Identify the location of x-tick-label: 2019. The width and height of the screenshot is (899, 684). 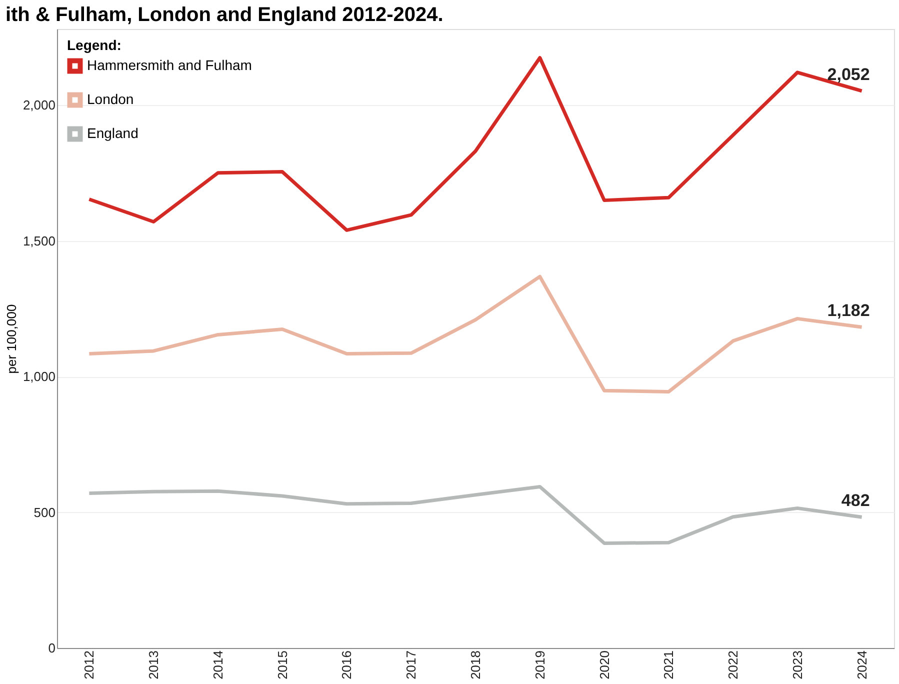
(540, 665).